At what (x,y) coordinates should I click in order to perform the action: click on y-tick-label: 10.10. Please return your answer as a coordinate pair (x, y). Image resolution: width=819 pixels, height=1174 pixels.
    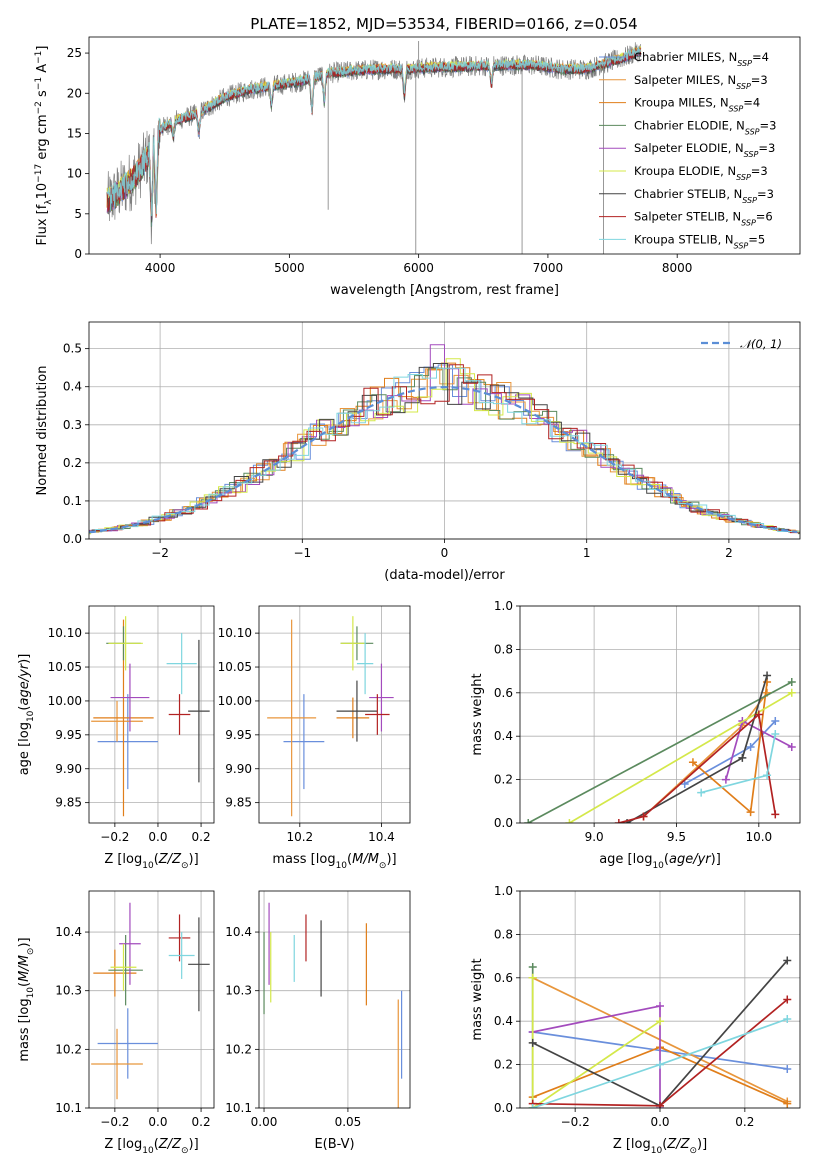
    Looking at the image, I should click on (65, 633).